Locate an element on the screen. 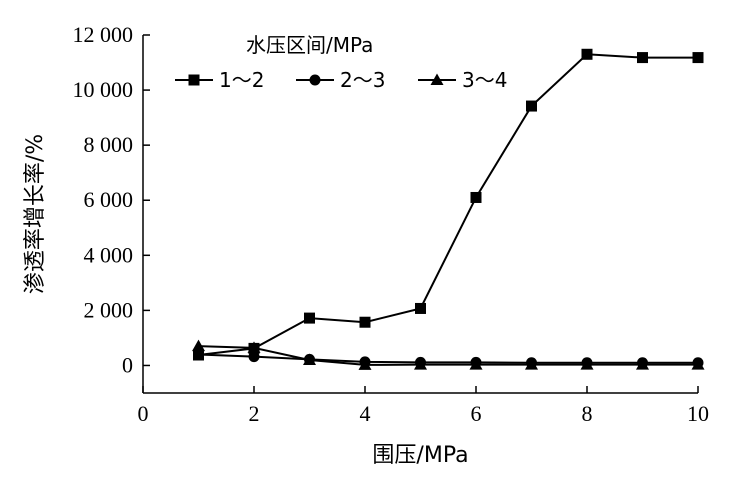 The height and width of the screenshot is (490, 754). y-tick-label: 4 000 is located at coordinates (109, 254).